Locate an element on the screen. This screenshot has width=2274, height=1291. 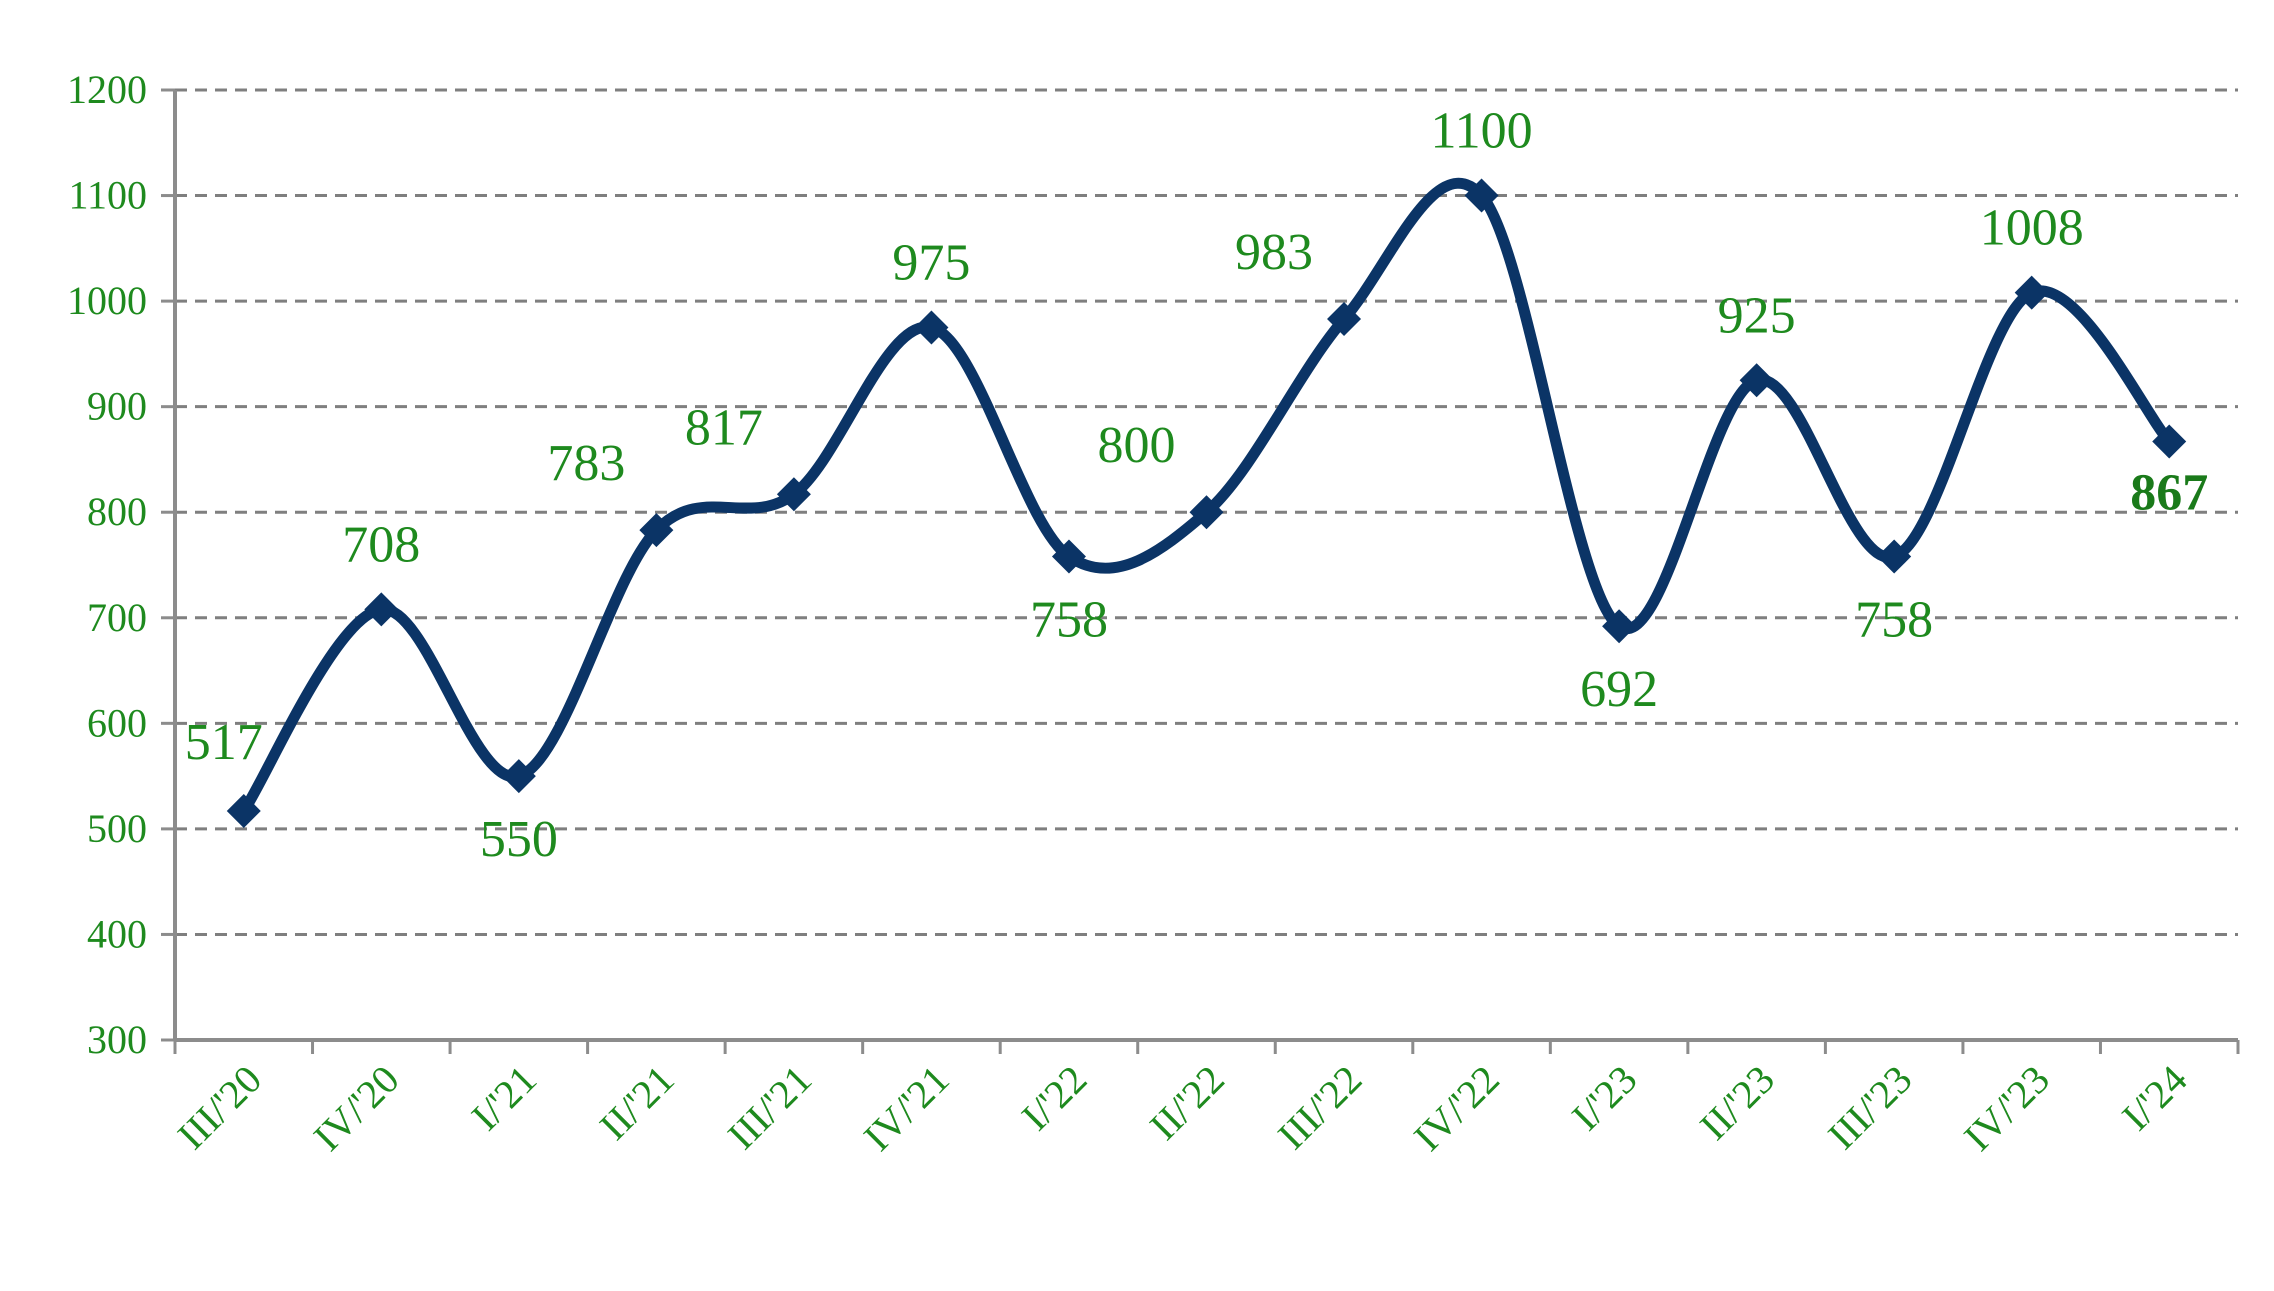
data-label: 975 is located at coordinates (931, 263).